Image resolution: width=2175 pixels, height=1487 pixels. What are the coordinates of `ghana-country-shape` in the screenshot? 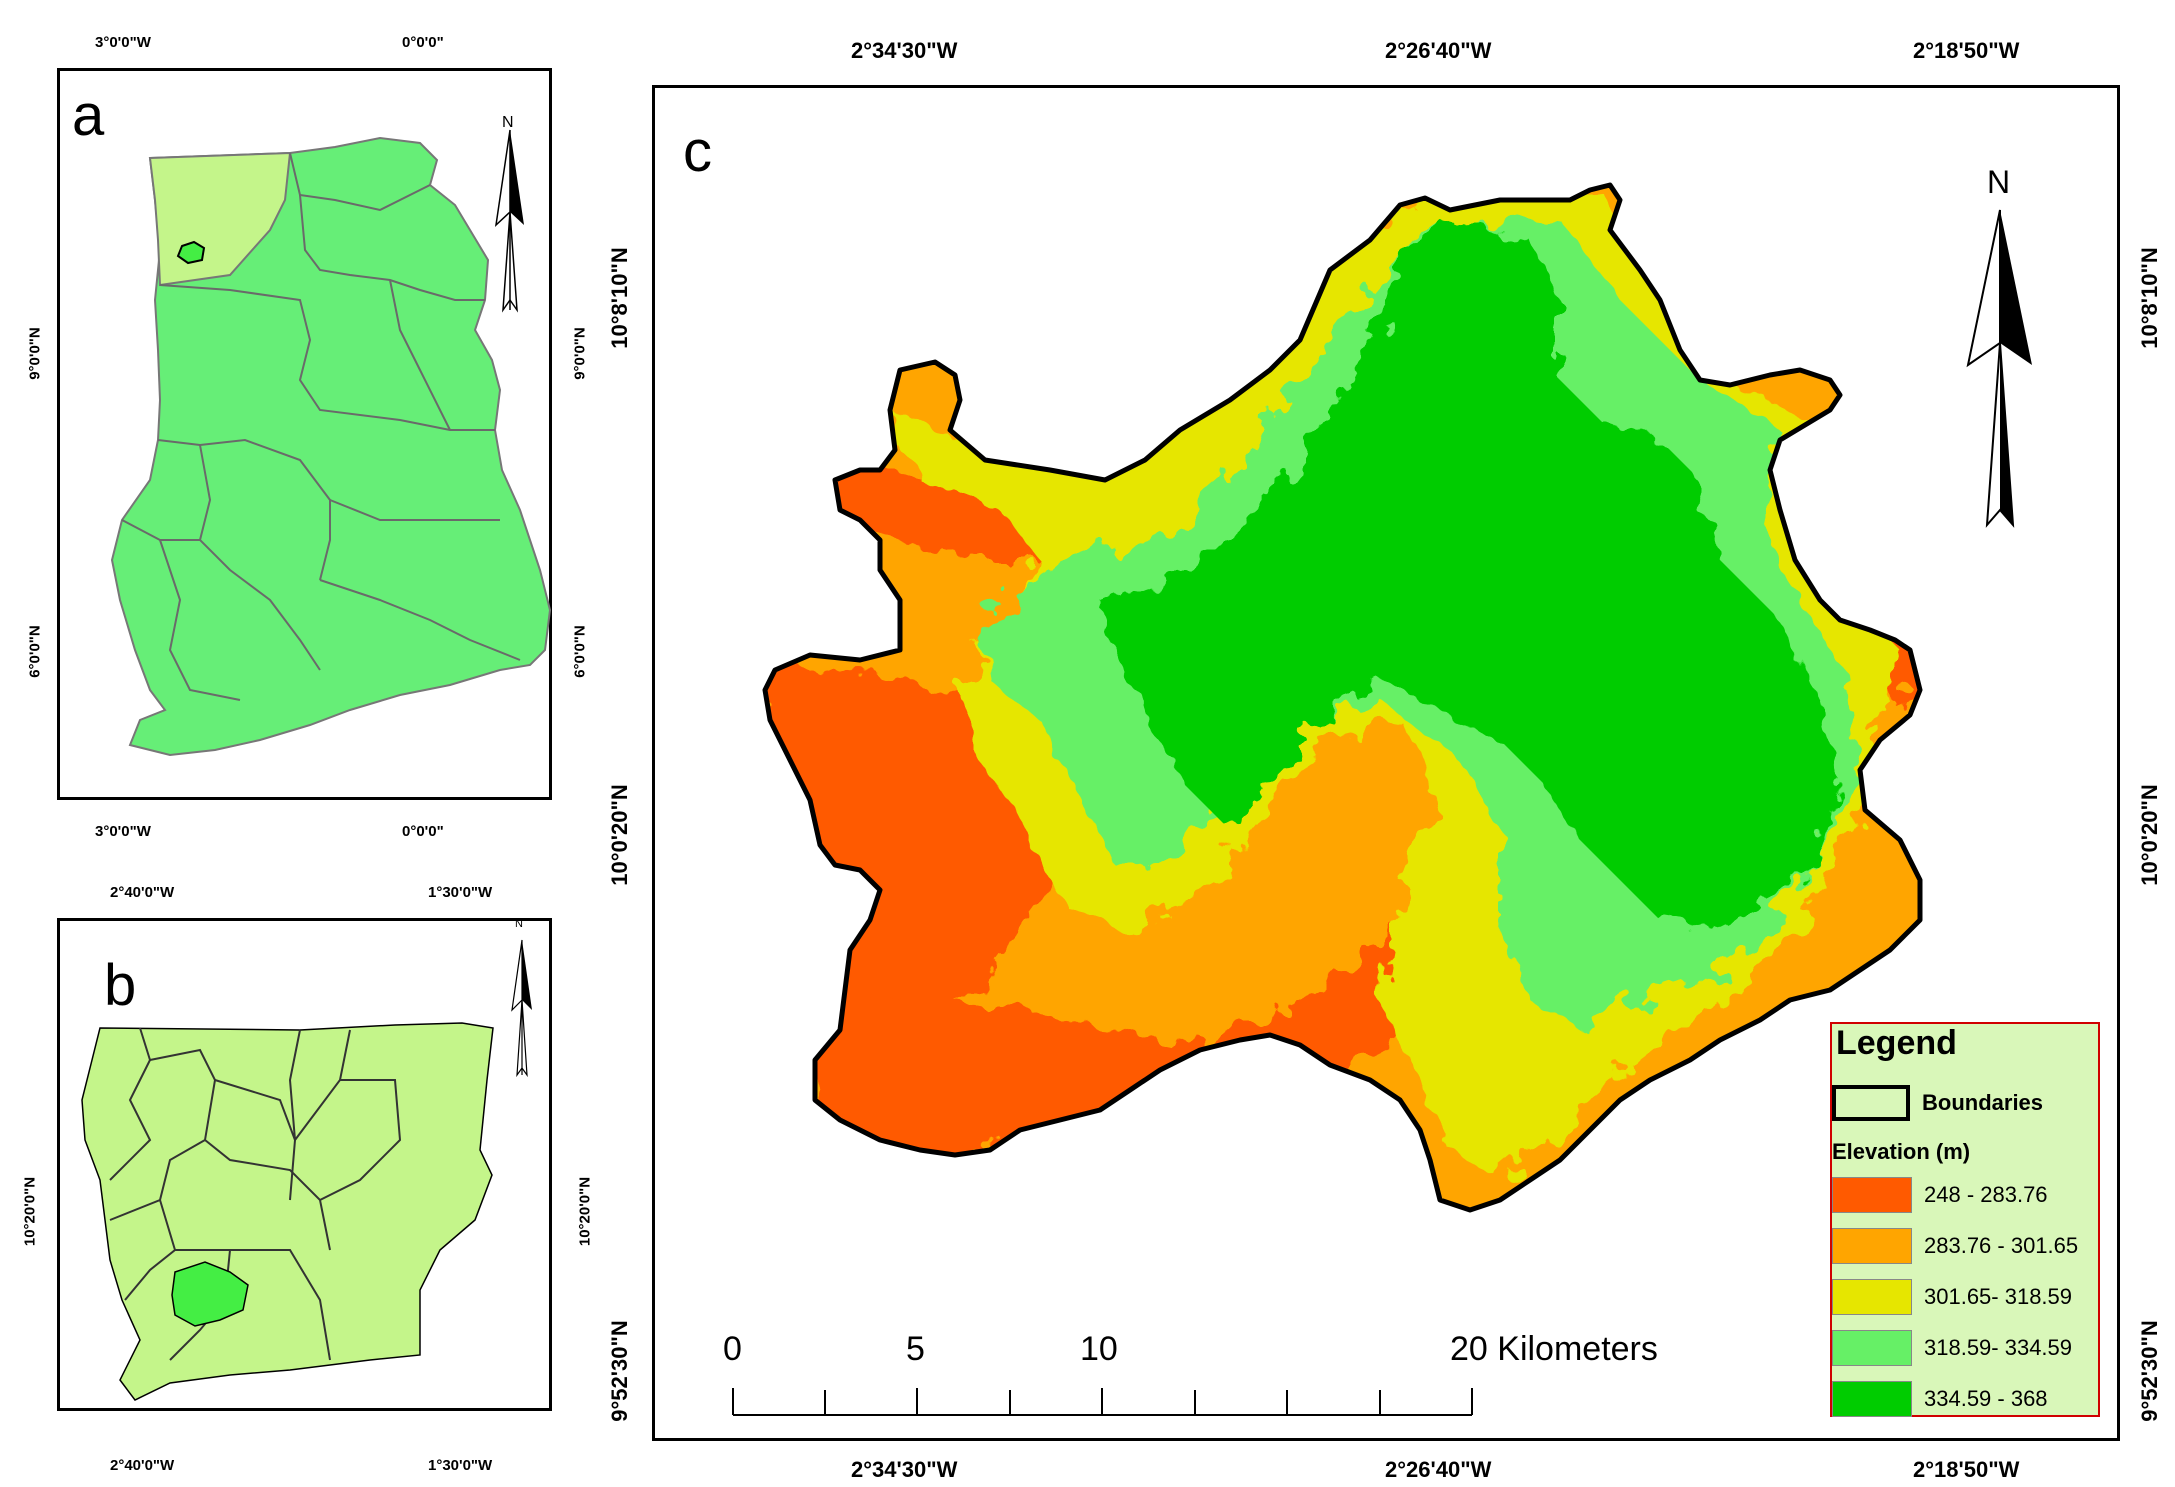 It's located at (331, 446).